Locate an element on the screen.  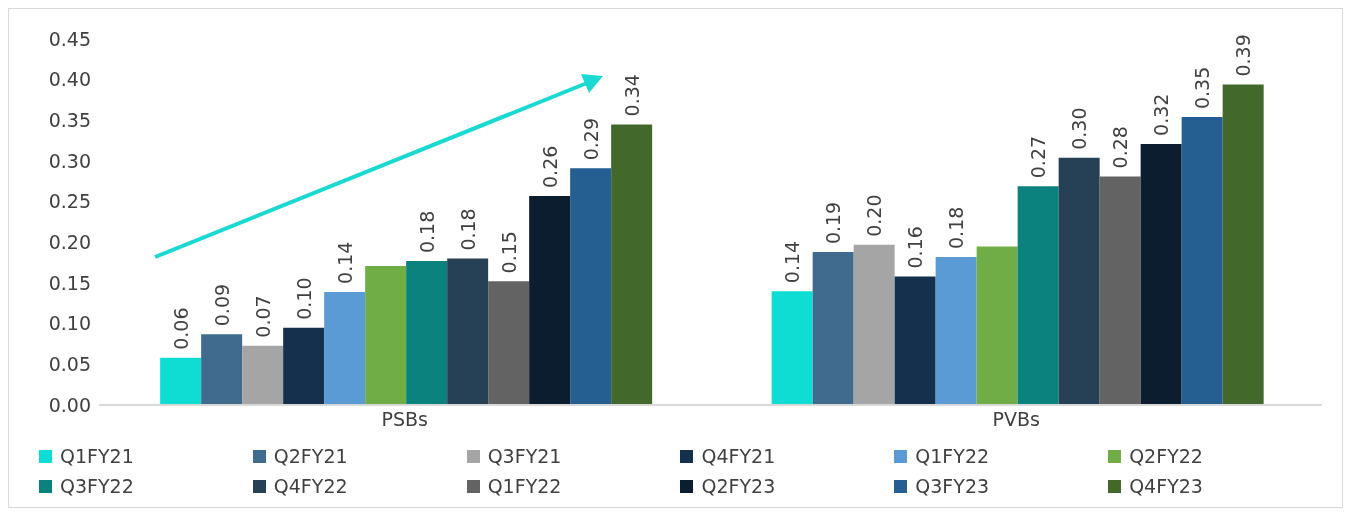
x-tick-label: PVBs is located at coordinates (1016, 419).